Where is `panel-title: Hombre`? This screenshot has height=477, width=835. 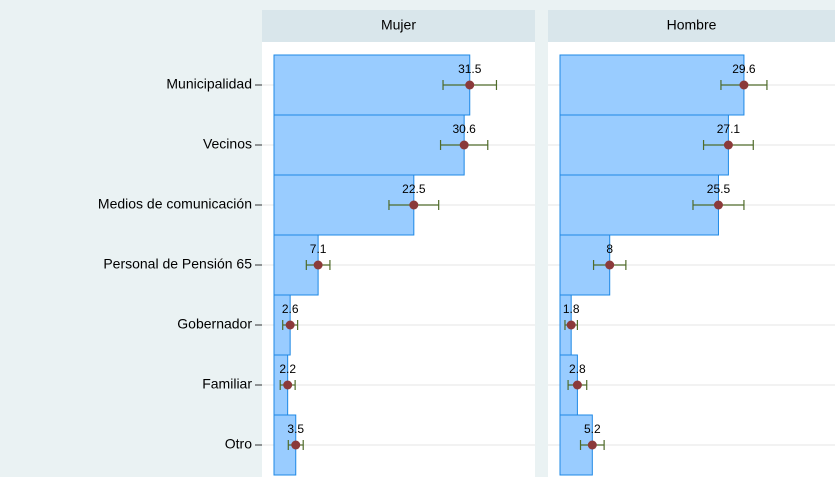 panel-title: Hombre is located at coordinates (692, 25).